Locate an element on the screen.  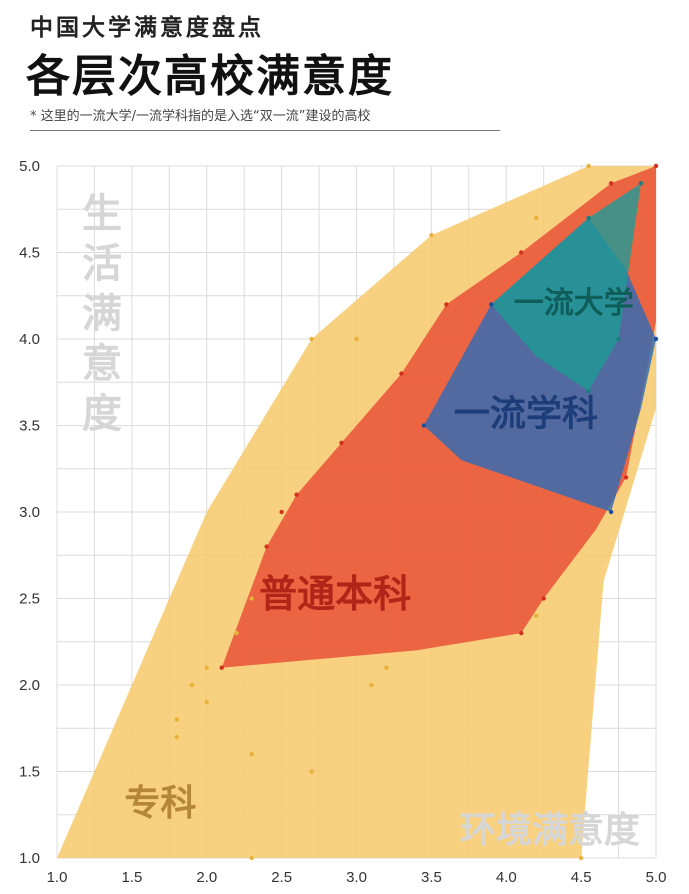
series-label-3: 一流学科 is located at coordinates (526, 414).